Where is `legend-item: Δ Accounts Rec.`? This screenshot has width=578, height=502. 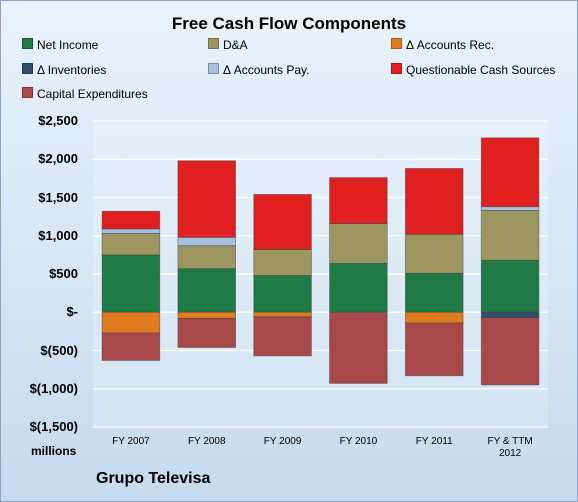
legend-item: Δ Accounts Rec. is located at coordinates (442, 45).